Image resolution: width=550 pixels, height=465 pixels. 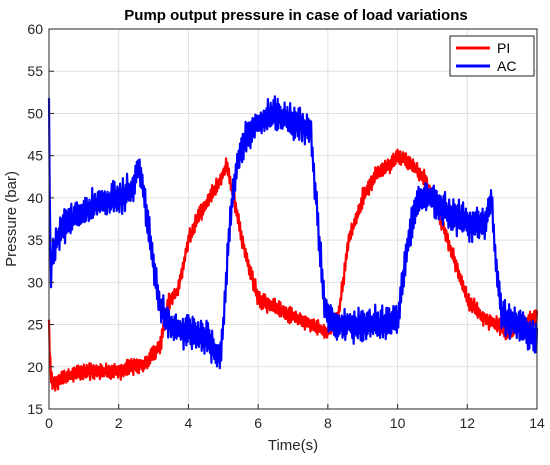 I want to click on x-tick-label: 0, so click(x=49, y=423).